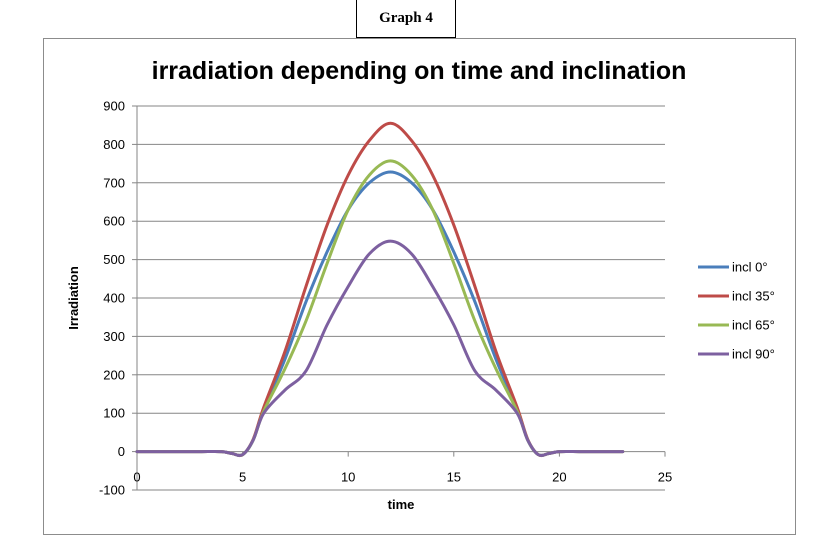 This screenshot has width=813, height=546. Describe the element at coordinates (242, 477) in the screenshot. I see `x-tick-label: 5` at that location.